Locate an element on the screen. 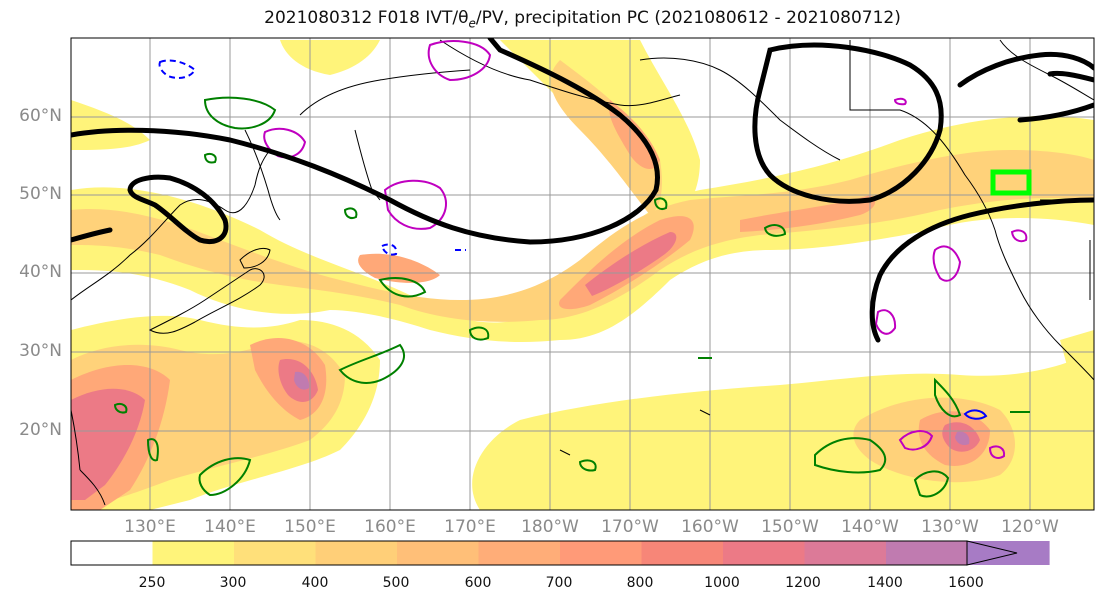  lon-label-170e: 170°E is located at coordinates (470, 527).